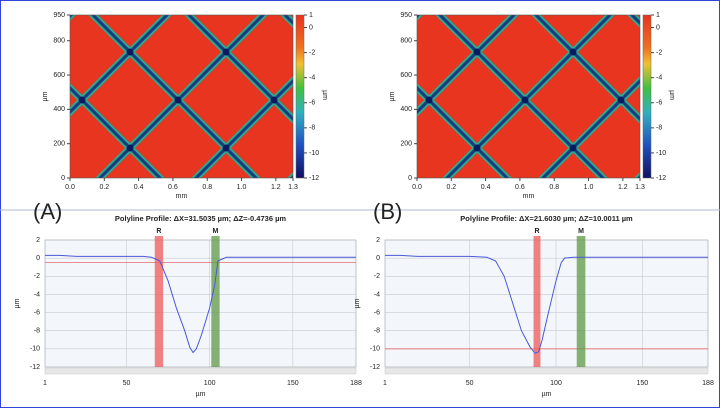 The height and width of the screenshot is (408, 720). What do you see at coordinates (451, 187) in the screenshot?
I see `x-tick-label: 0.2` at bounding box center [451, 187].